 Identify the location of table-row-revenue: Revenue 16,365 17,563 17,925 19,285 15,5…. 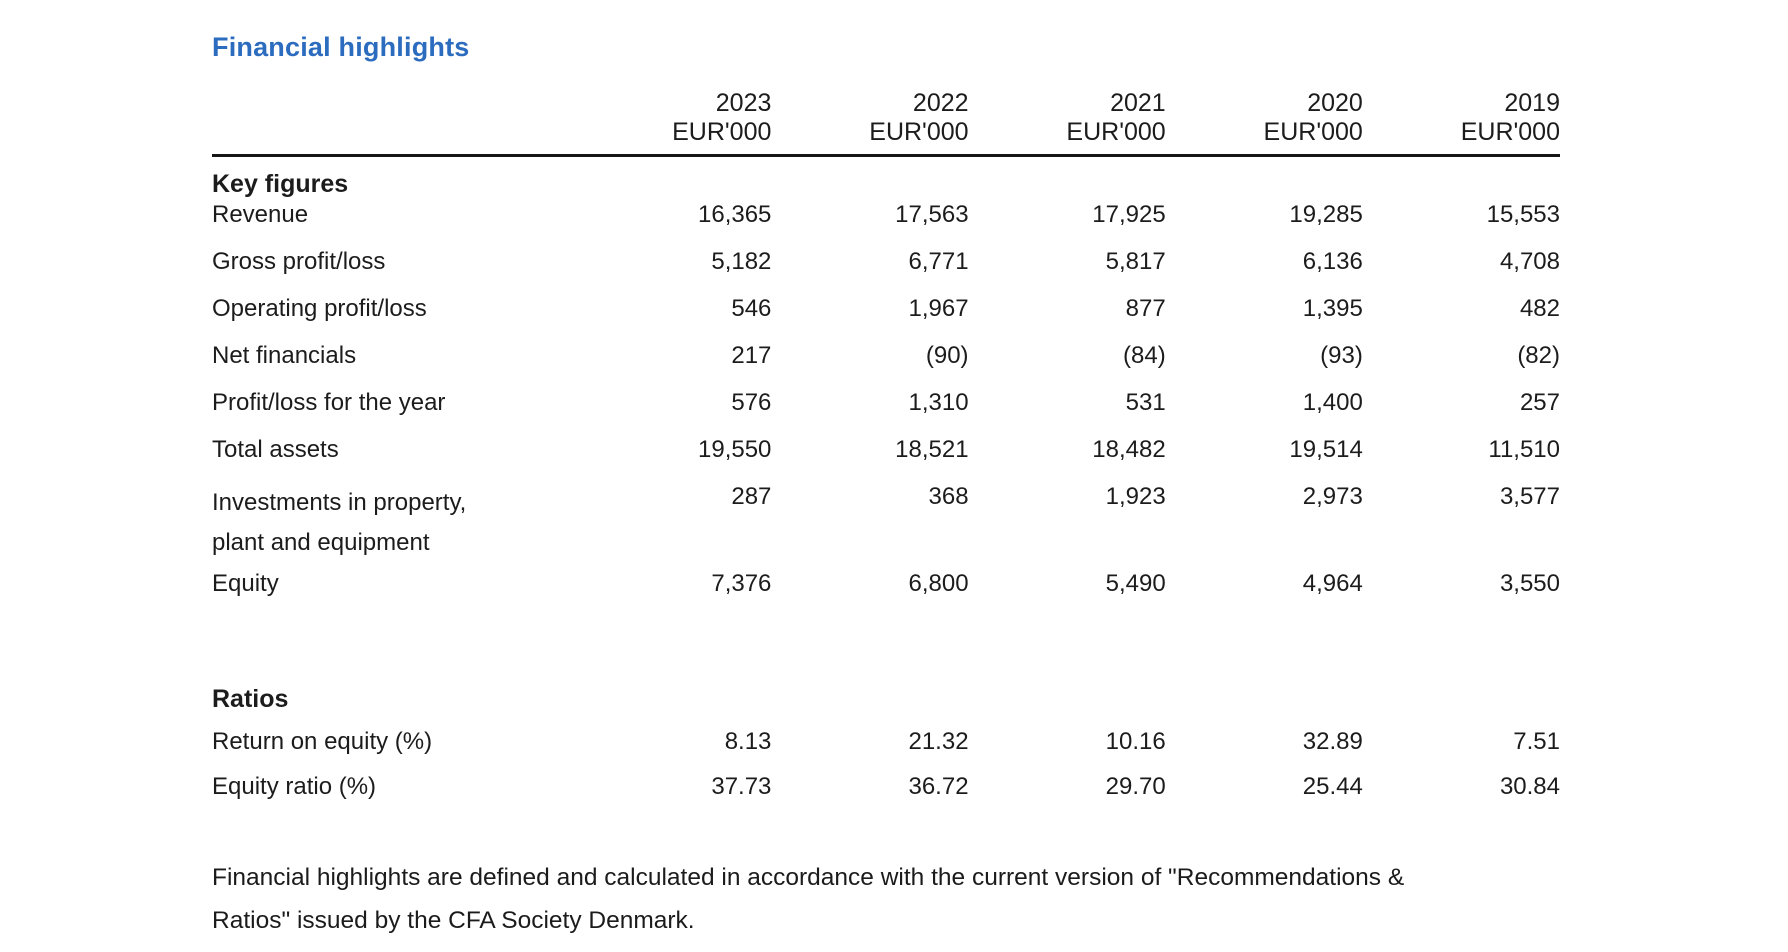
(886, 224).